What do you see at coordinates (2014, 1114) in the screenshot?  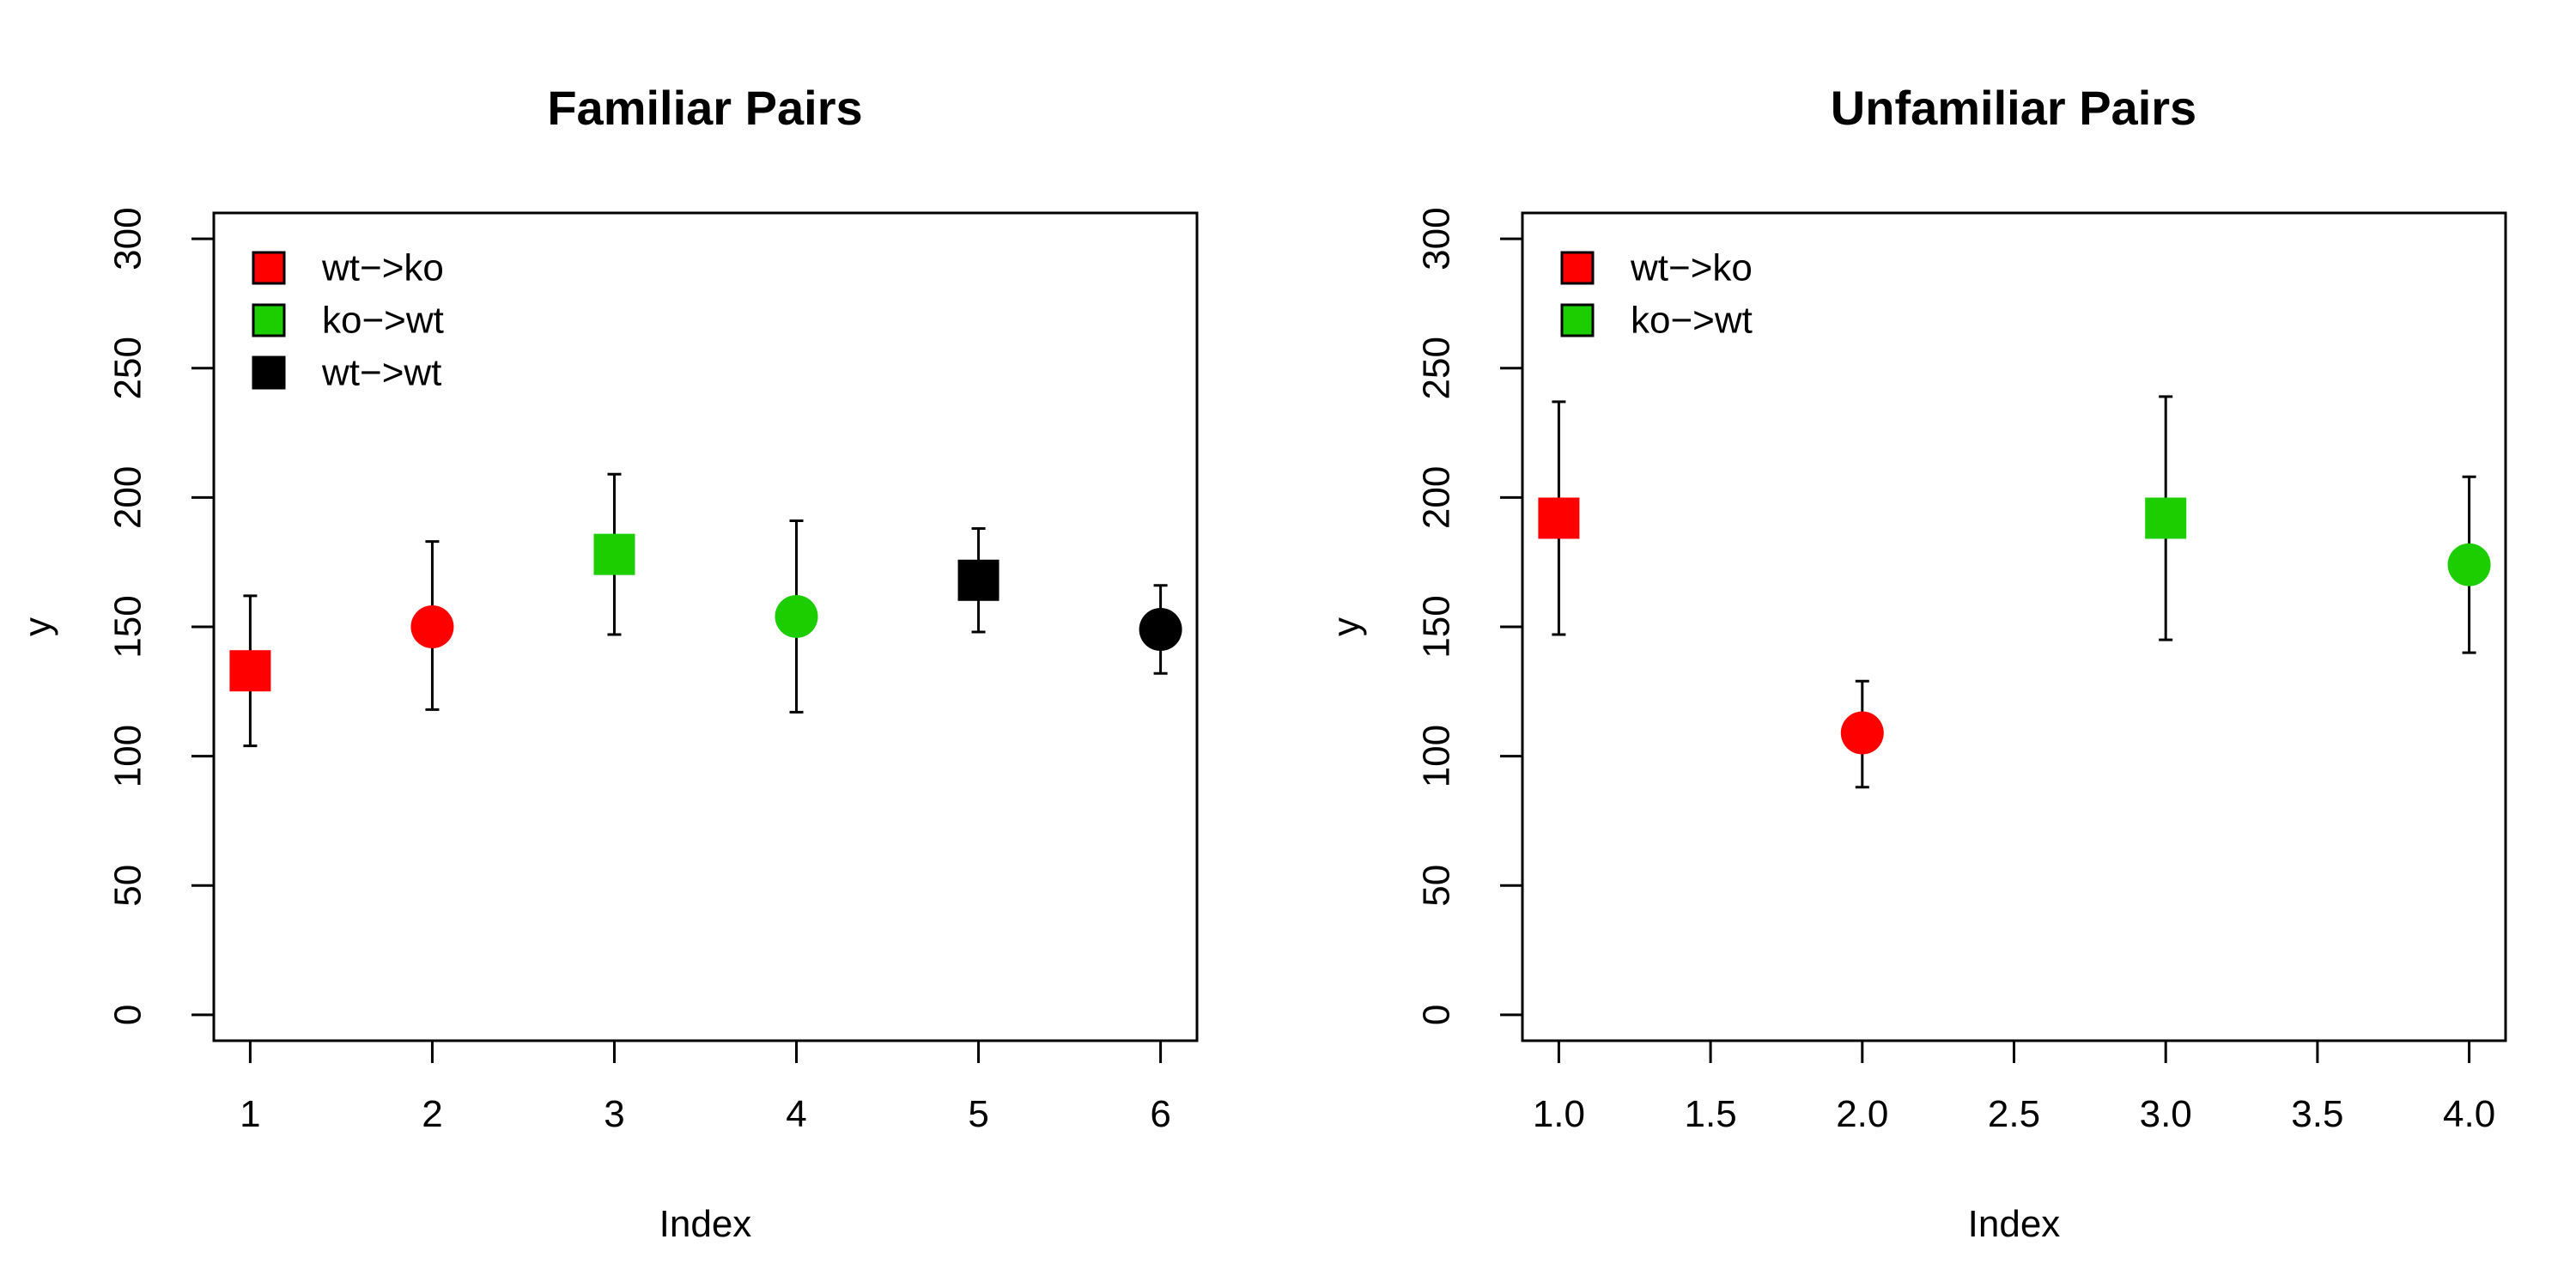 I see `x-tick-label: 2.5` at bounding box center [2014, 1114].